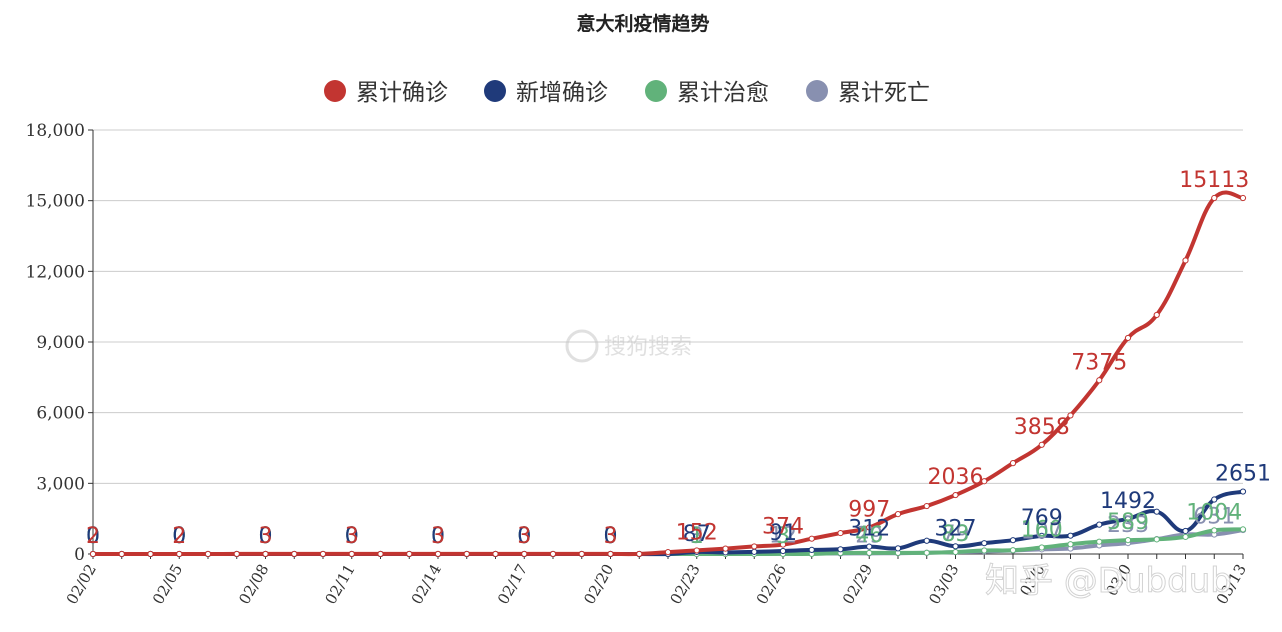  What do you see at coordinates (426, 584) in the screenshot?
I see `x-tick-label: 02/14` at bounding box center [426, 584].